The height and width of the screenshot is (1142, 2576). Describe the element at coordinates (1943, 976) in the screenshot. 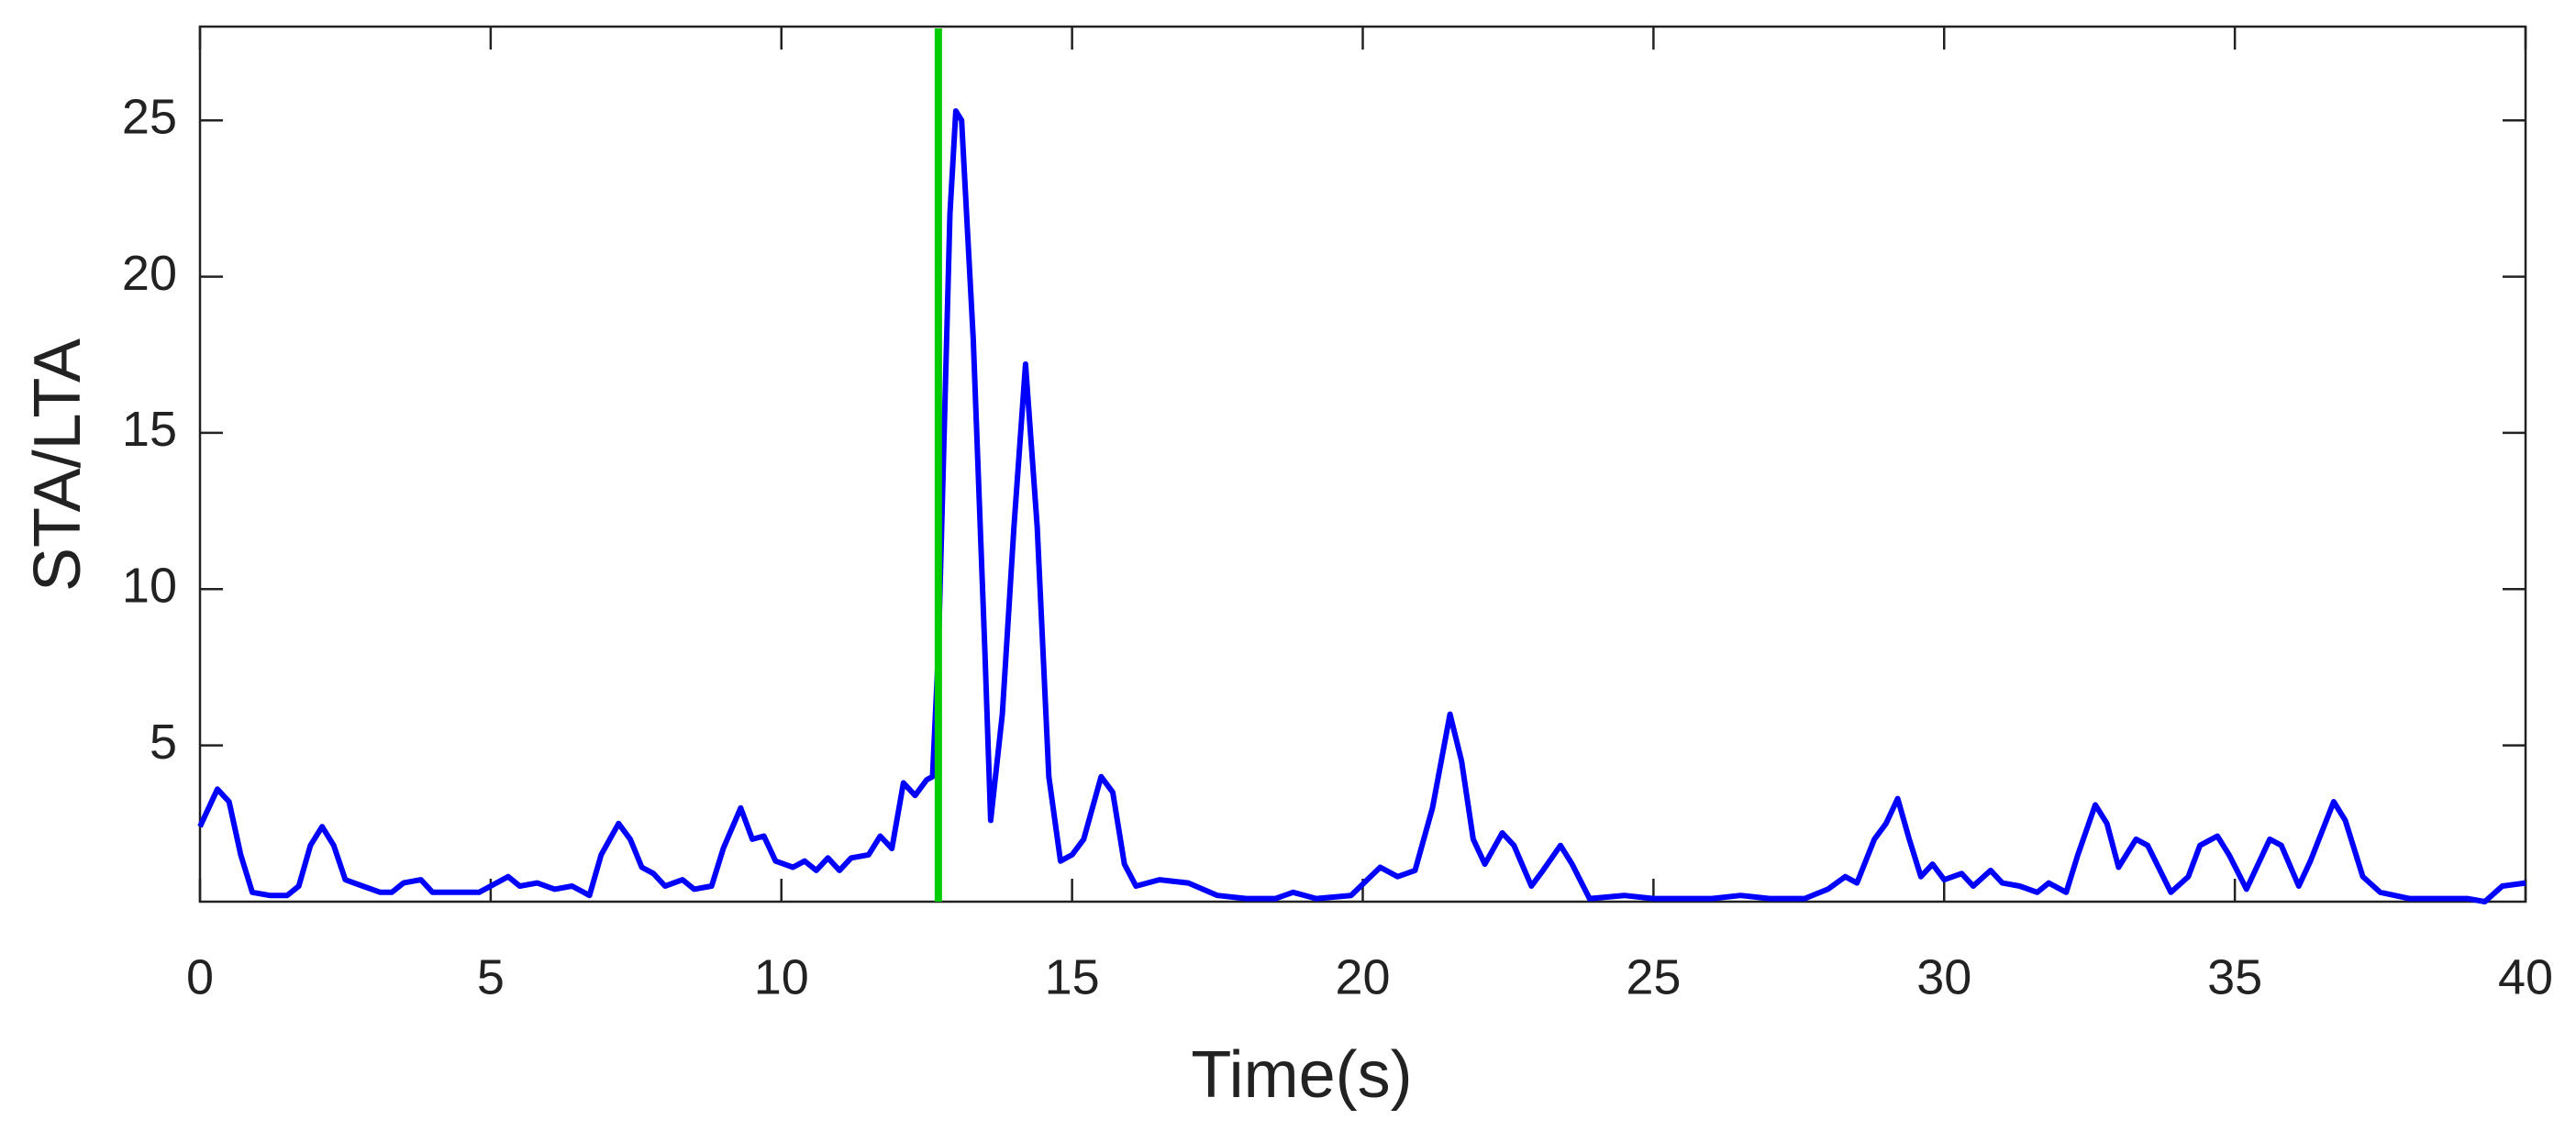

I see `x-tick-label: 30` at that location.